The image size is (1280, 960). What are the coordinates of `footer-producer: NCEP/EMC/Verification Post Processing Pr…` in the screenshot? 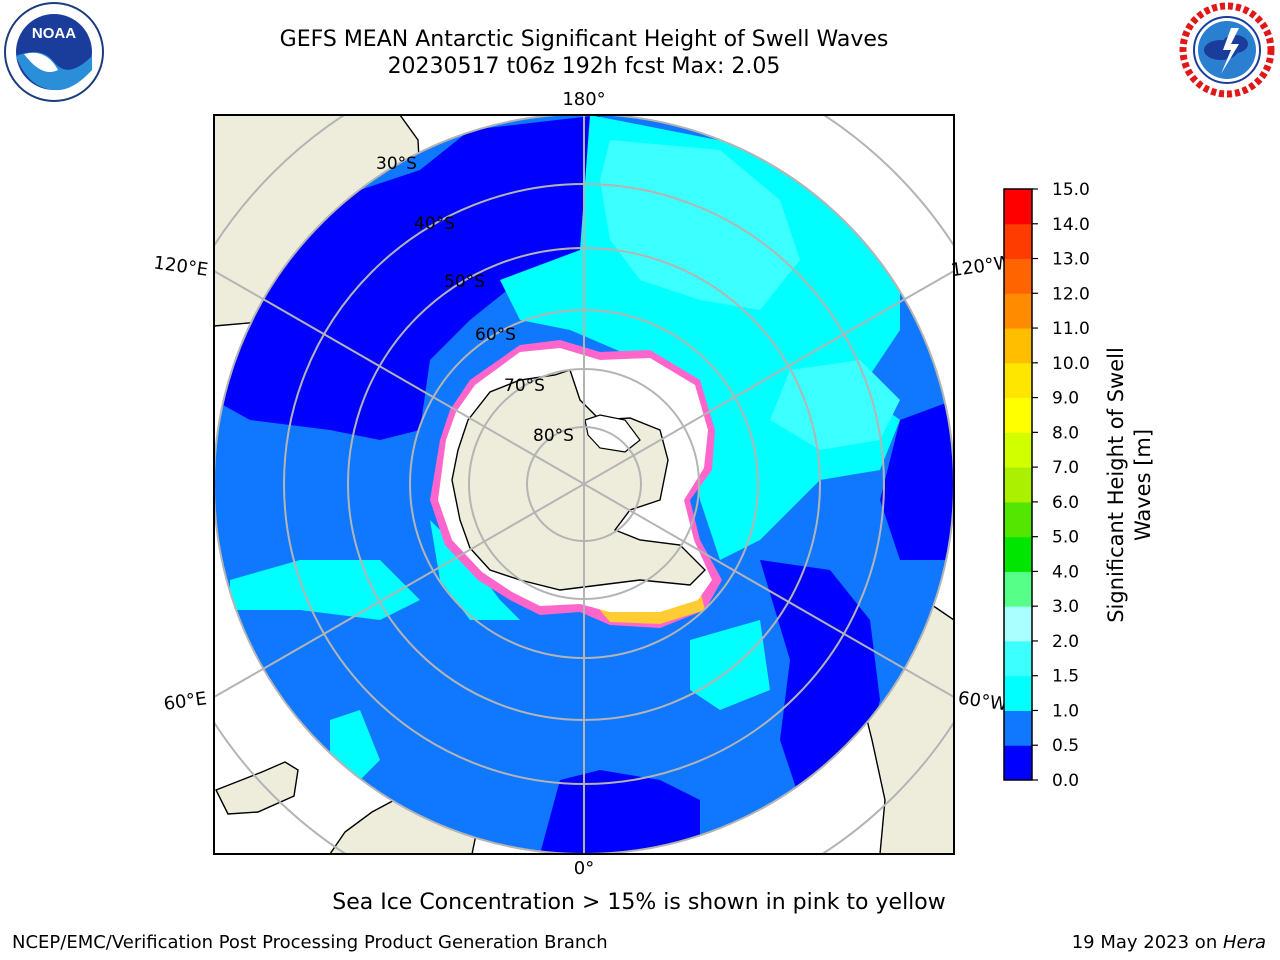 It's located at (310, 942).